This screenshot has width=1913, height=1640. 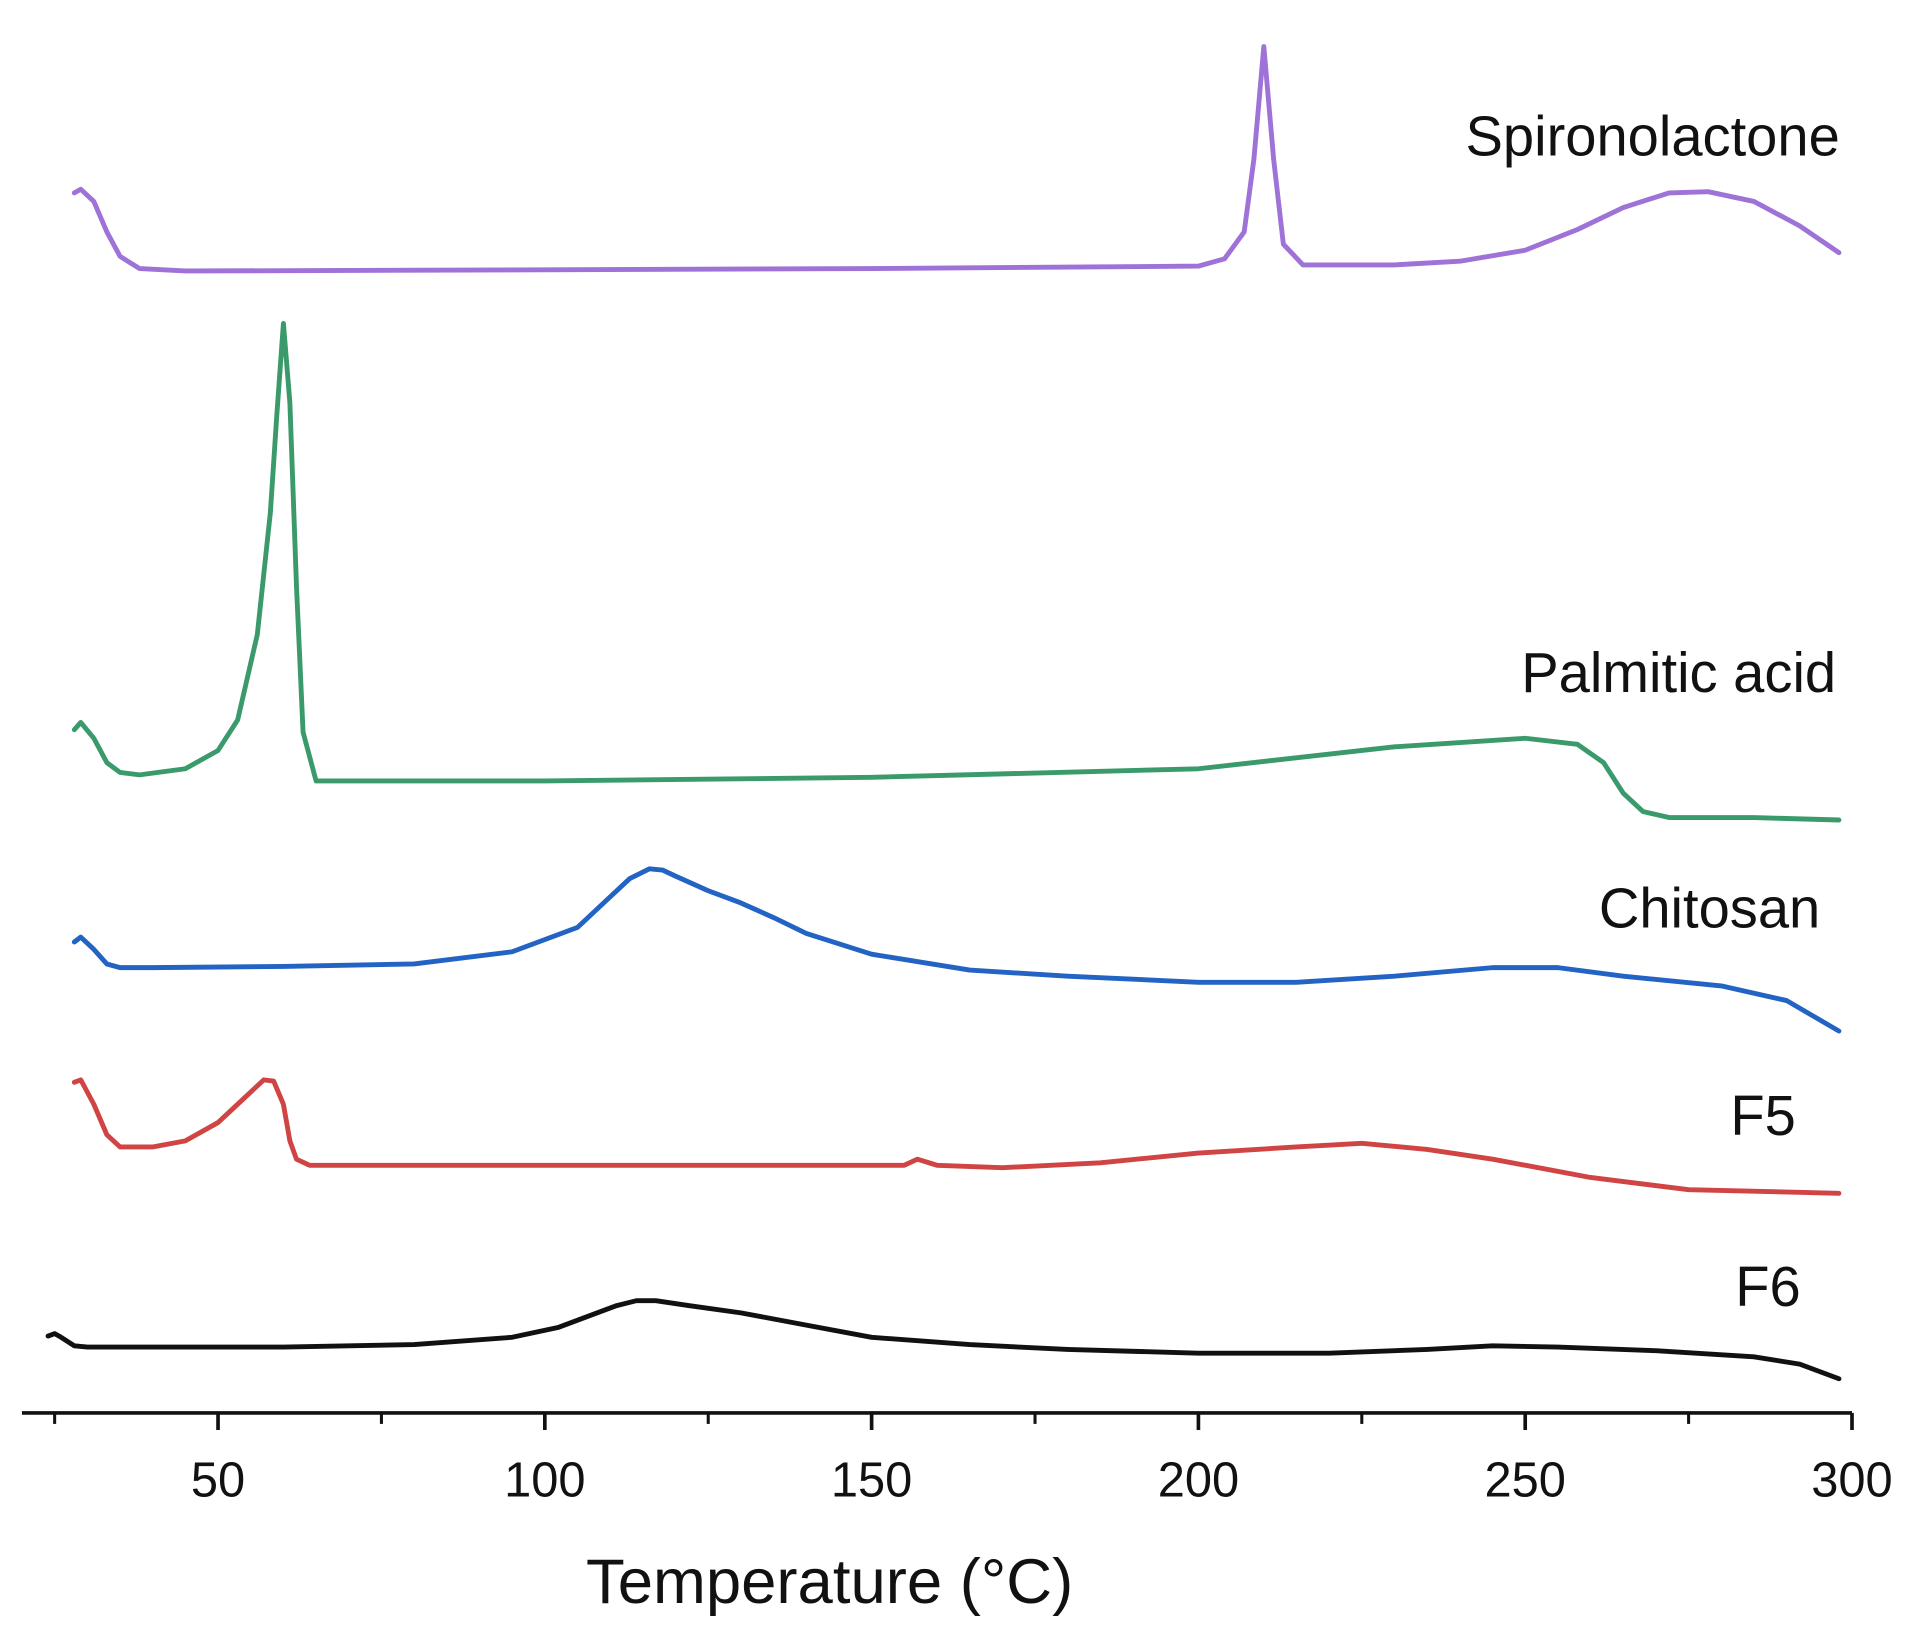 What do you see at coordinates (1678, 672) in the screenshot?
I see `series-label: Palmitic acid` at bounding box center [1678, 672].